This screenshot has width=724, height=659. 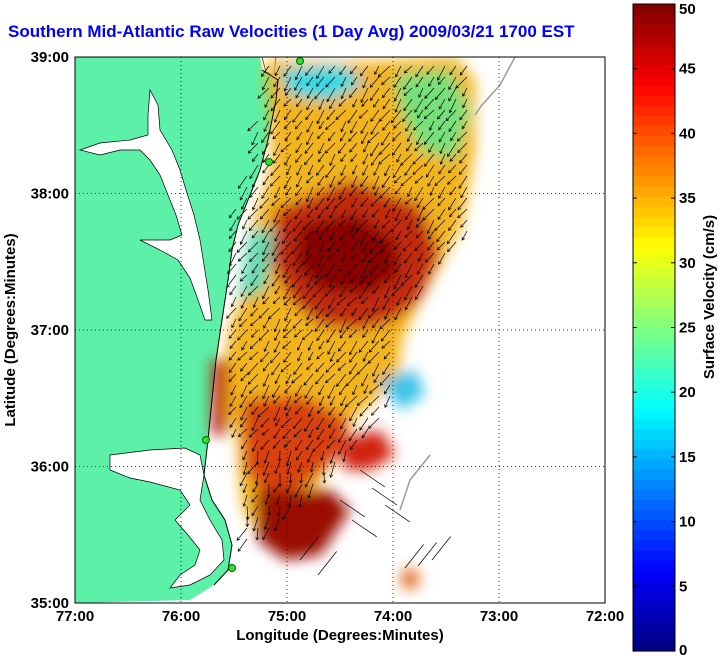 I want to click on radar-stations, so click(x=253, y=314).